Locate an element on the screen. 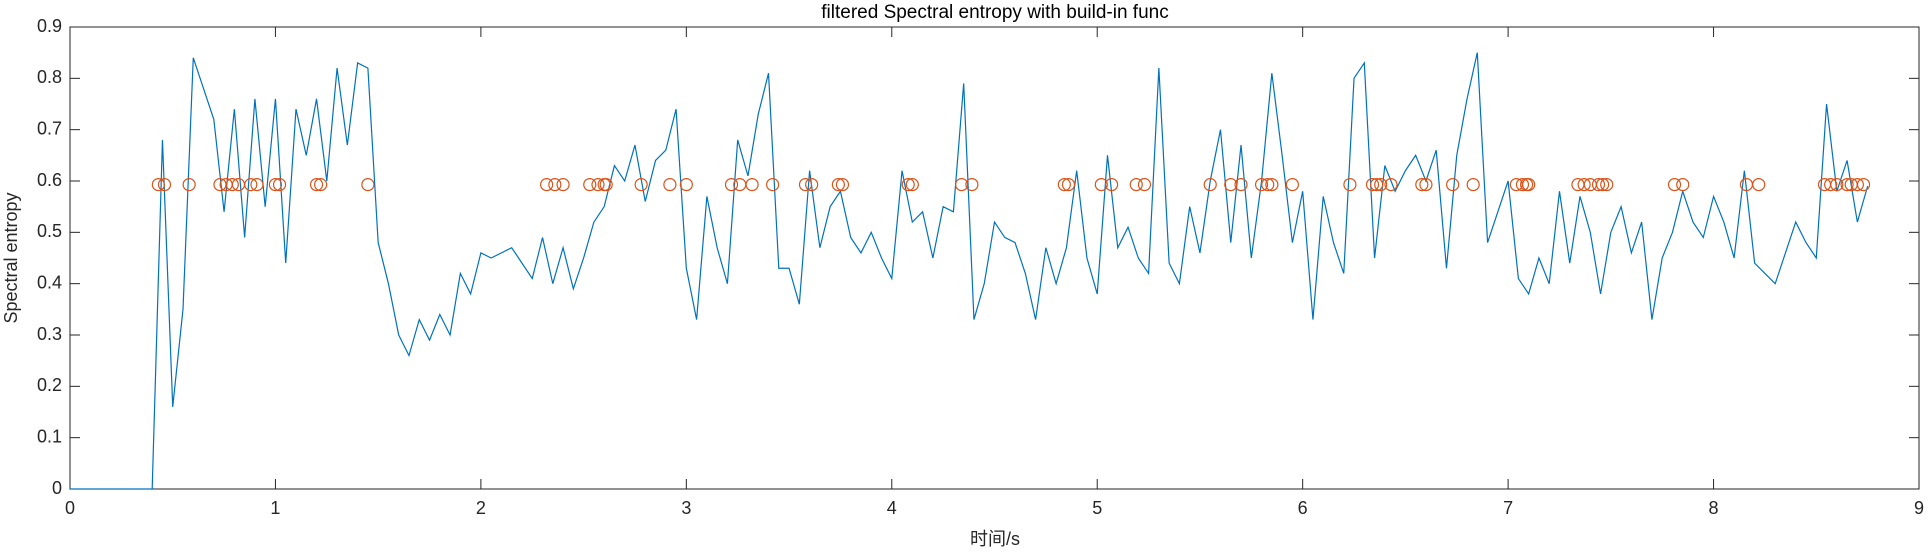 Image resolution: width=1932 pixels, height=553 pixels. x-axis-label: 时间/s is located at coordinates (995, 539).